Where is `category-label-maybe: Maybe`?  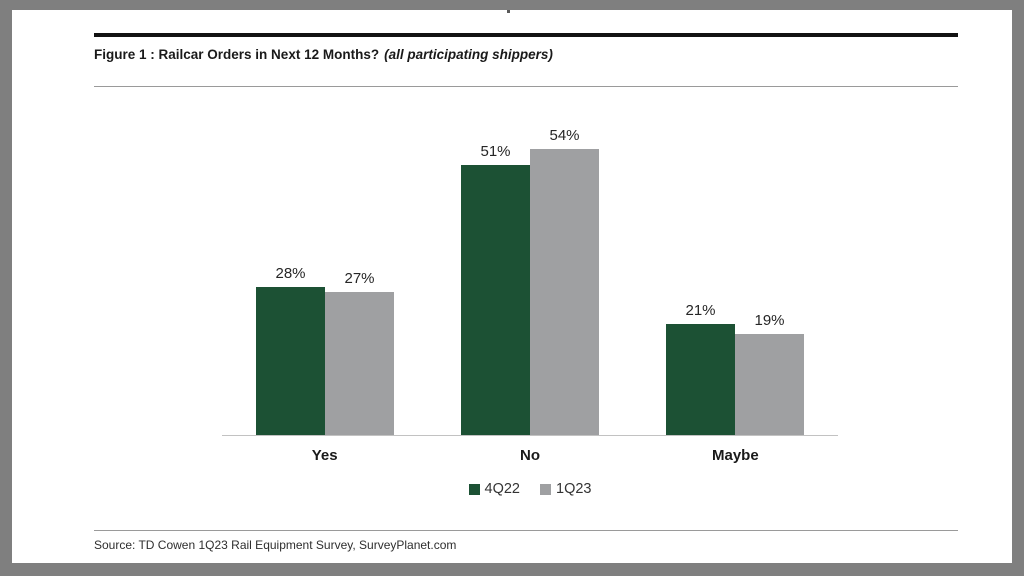
category-label-maybe: Maybe is located at coordinates (735, 455).